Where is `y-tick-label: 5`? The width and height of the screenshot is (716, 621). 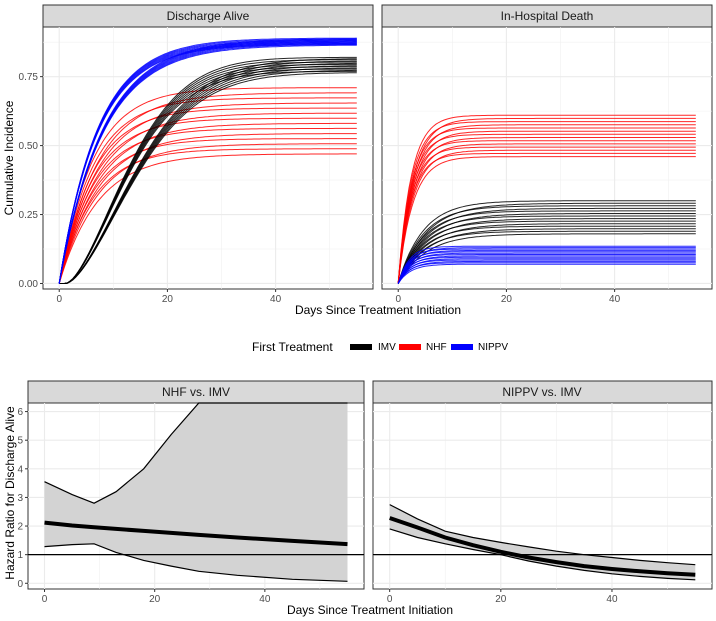 y-tick-label: 5 is located at coordinates (20, 441).